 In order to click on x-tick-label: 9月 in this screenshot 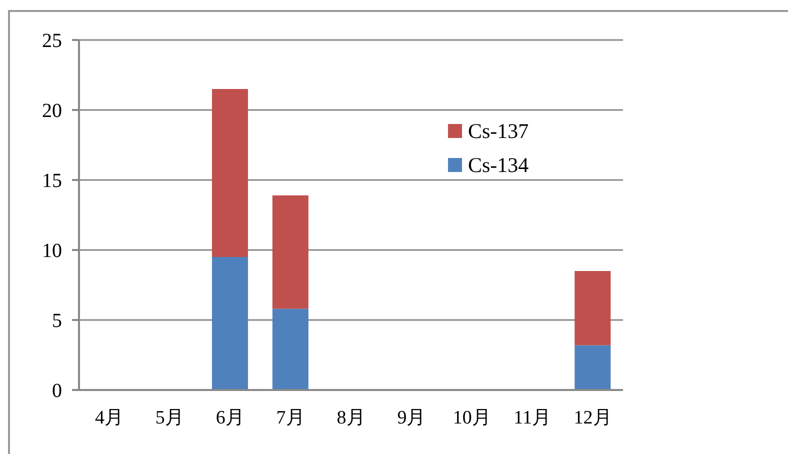, I will do `click(411, 417)`.